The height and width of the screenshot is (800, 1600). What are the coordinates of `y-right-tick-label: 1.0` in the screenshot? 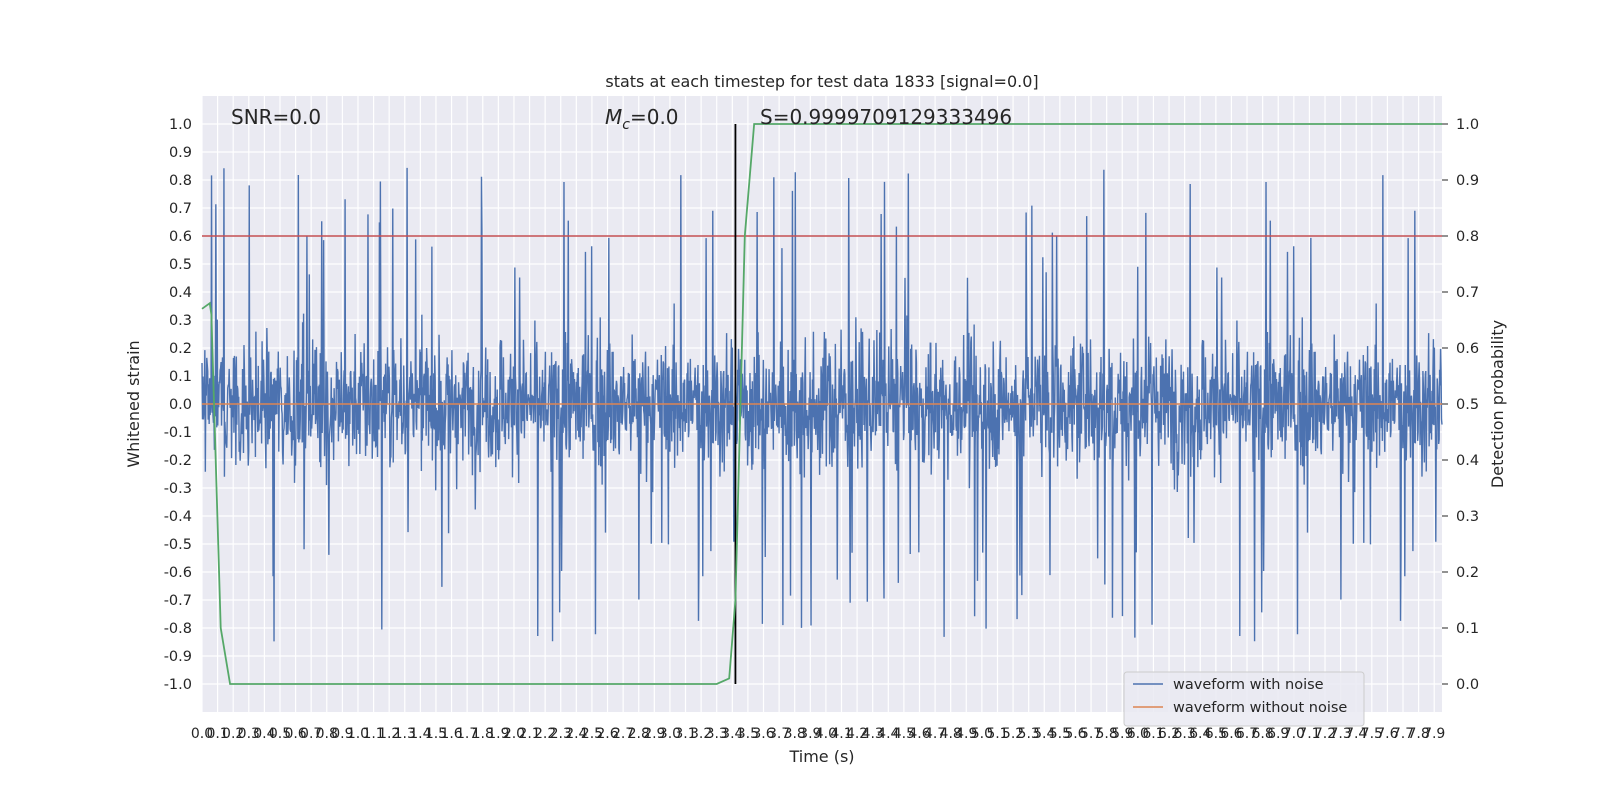 It's located at (1467, 125).